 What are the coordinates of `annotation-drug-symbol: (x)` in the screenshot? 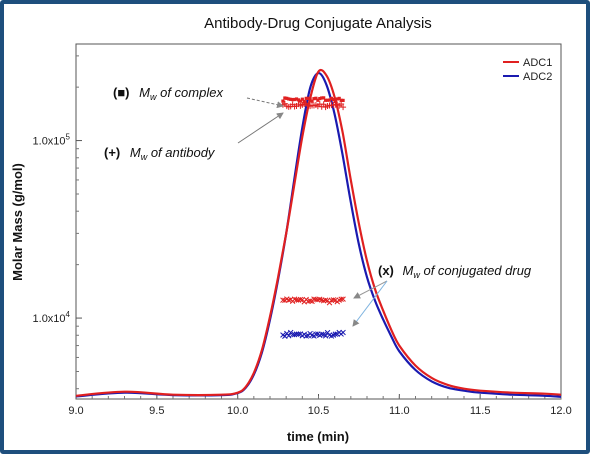 It's located at (386, 270).